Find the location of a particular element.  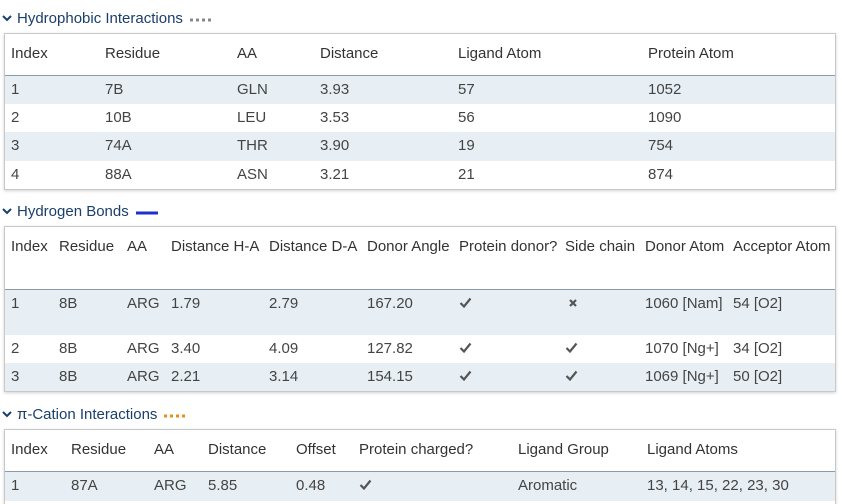

hbonds-title: Hydrogen Bonds is located at coordinates (73, 211).